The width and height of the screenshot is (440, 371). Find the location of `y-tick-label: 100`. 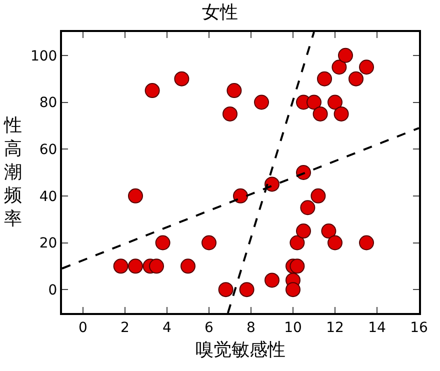

y-tick-label: 100 is located at coordinates (44, 56).